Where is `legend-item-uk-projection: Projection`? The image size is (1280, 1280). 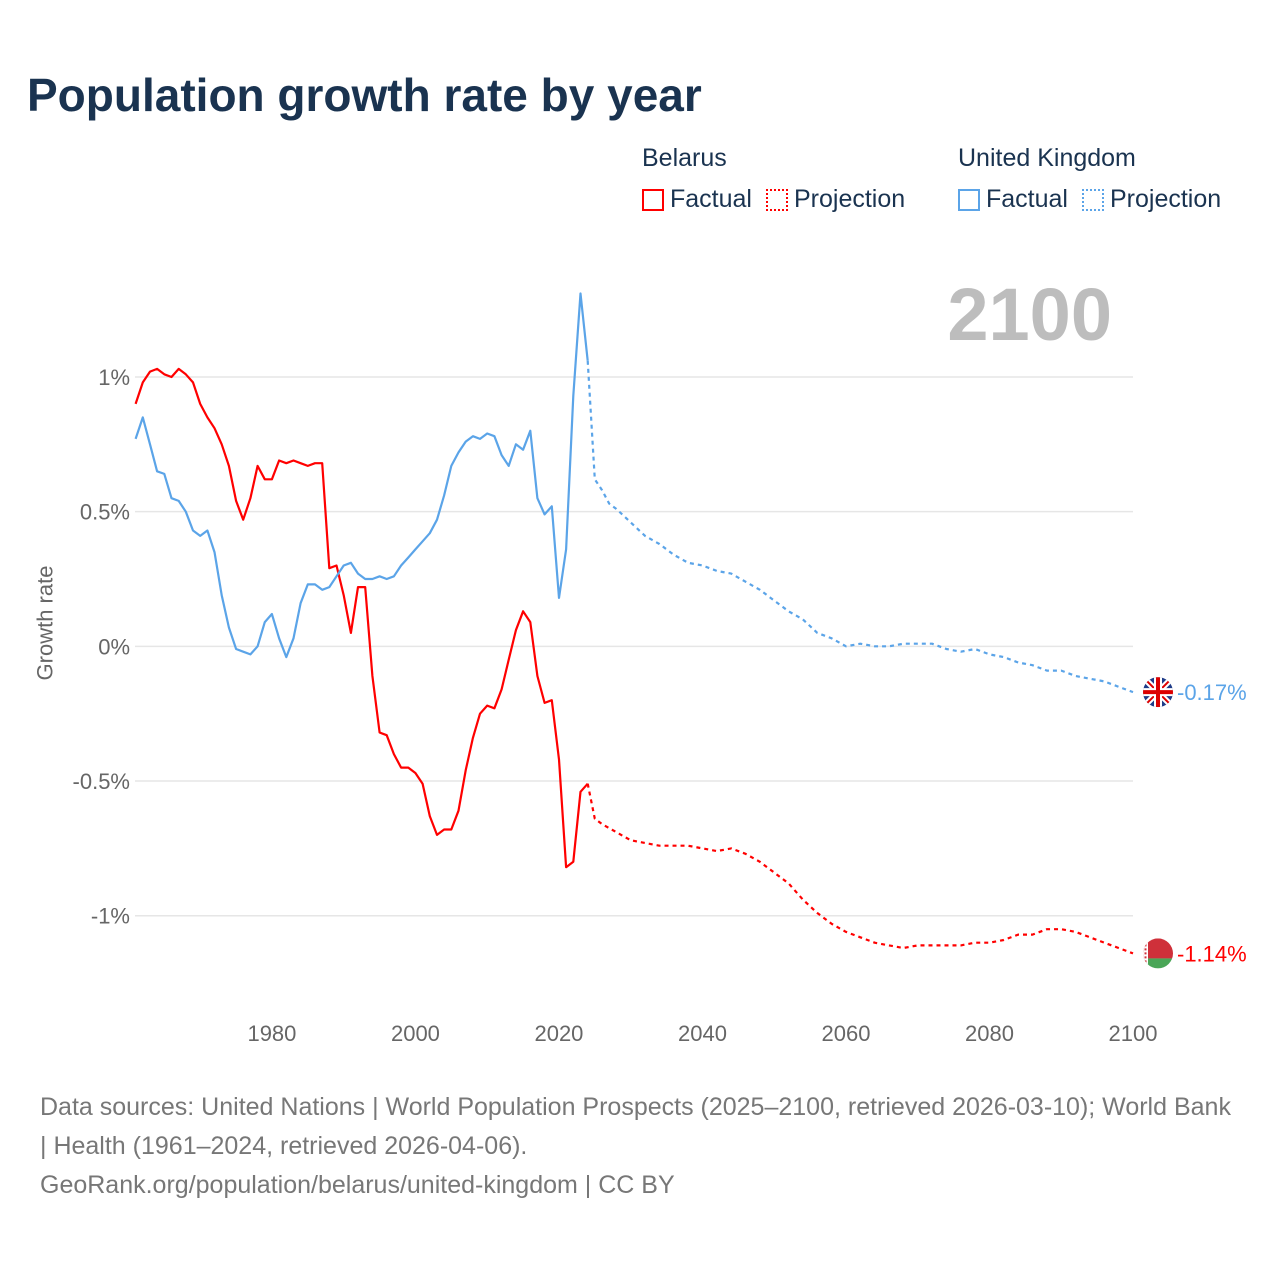 legend-item-uk-projection: Projection is located at coordinates (1151, 199).